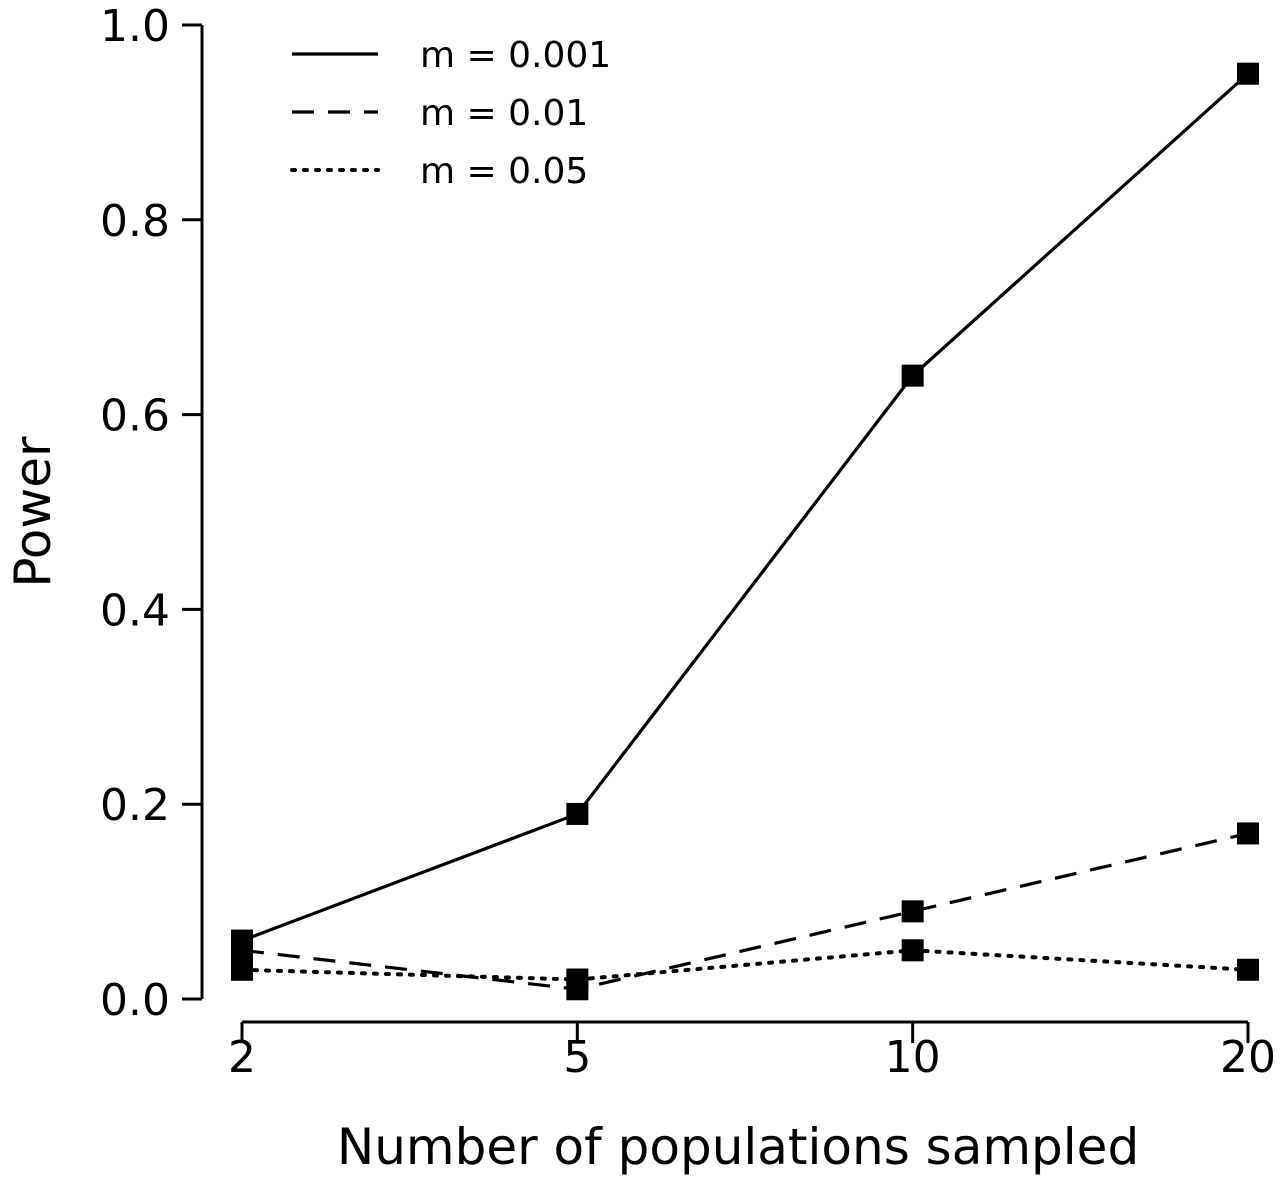 The width and height of the screenshot is (1280, 1182). I want to click on x-tick-label: 20, so click(1248, 1057).